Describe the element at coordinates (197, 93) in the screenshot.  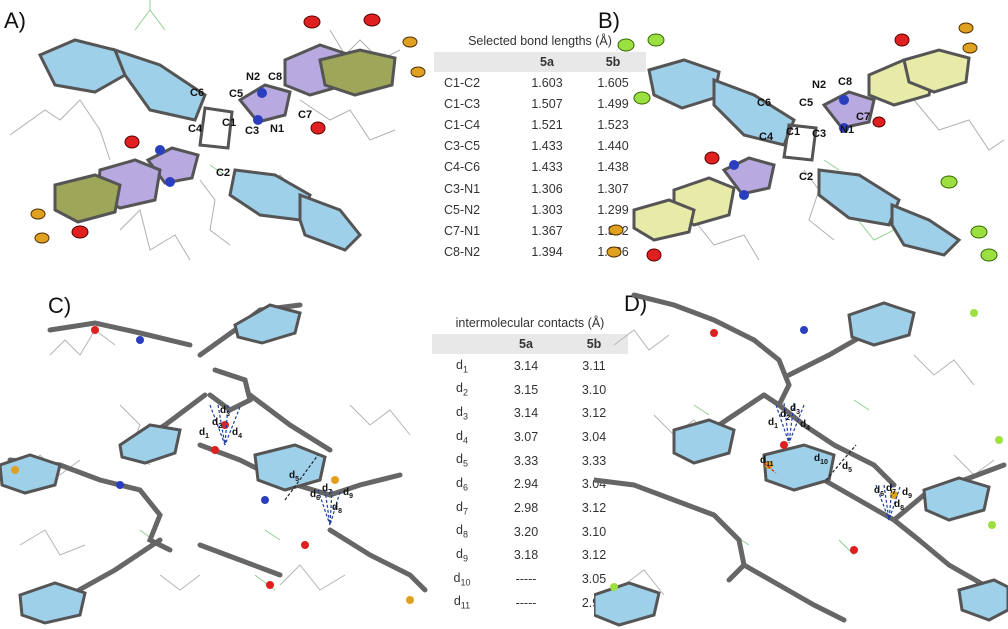
I see `atom-label: C6` at that location.